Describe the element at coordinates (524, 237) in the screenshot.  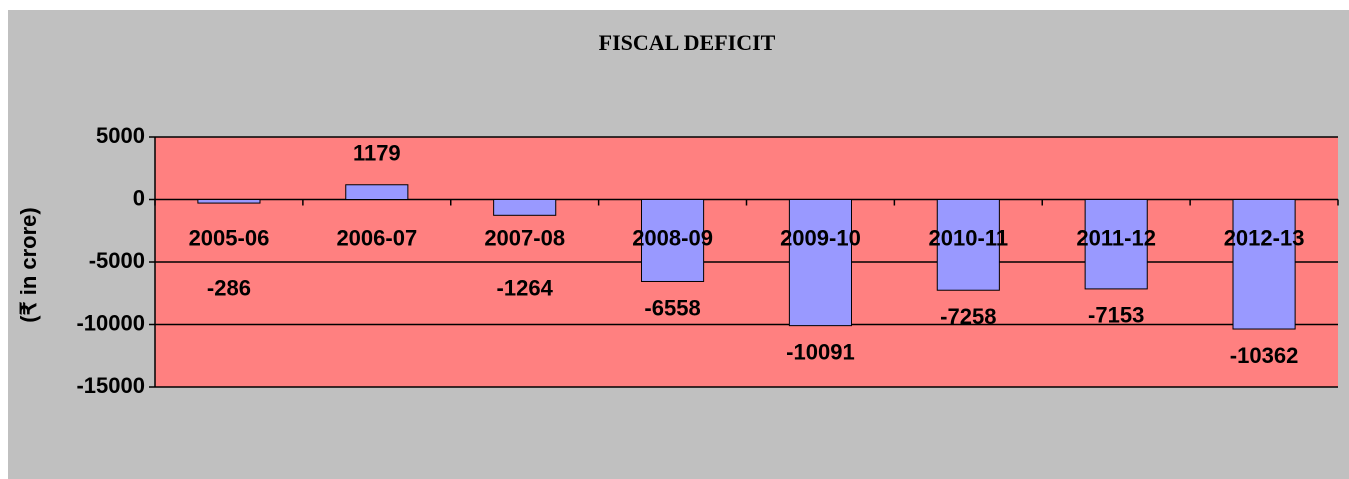
I see `x-tick-label: 2007-08` at that location.